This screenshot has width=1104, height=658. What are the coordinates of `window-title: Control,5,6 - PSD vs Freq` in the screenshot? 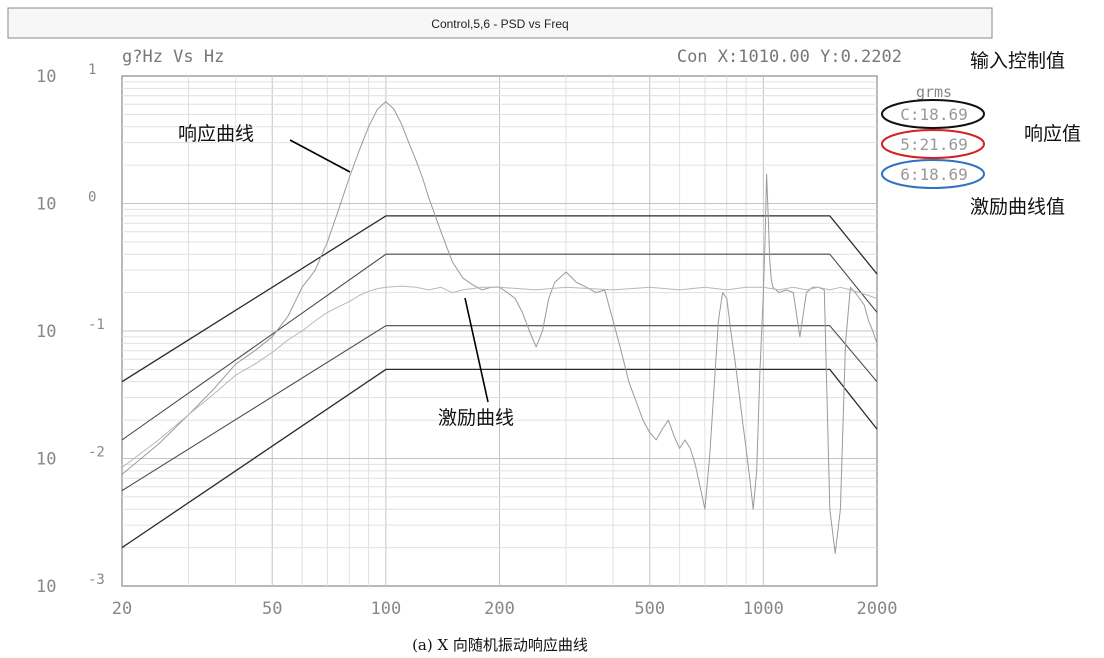 It's located at (499, 24).